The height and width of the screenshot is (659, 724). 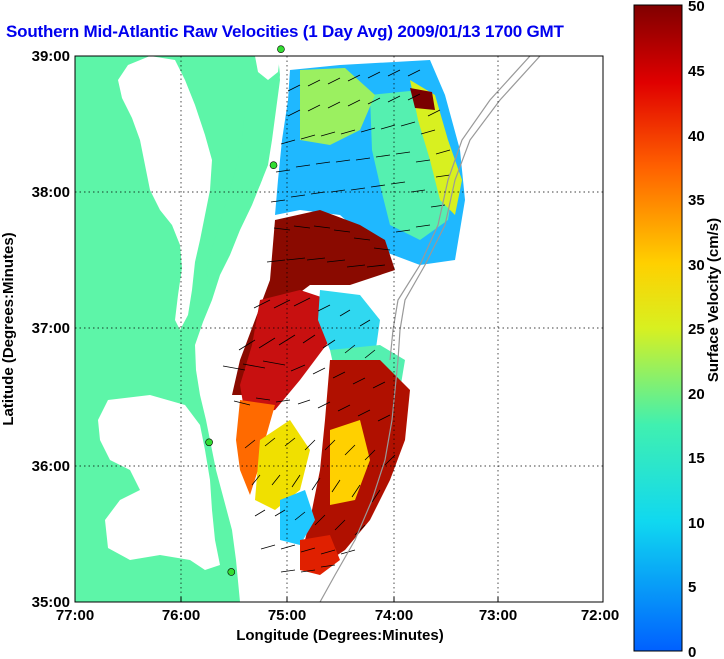 I want to click on y-tick-label: 38:00, so click(x=51, y=192).